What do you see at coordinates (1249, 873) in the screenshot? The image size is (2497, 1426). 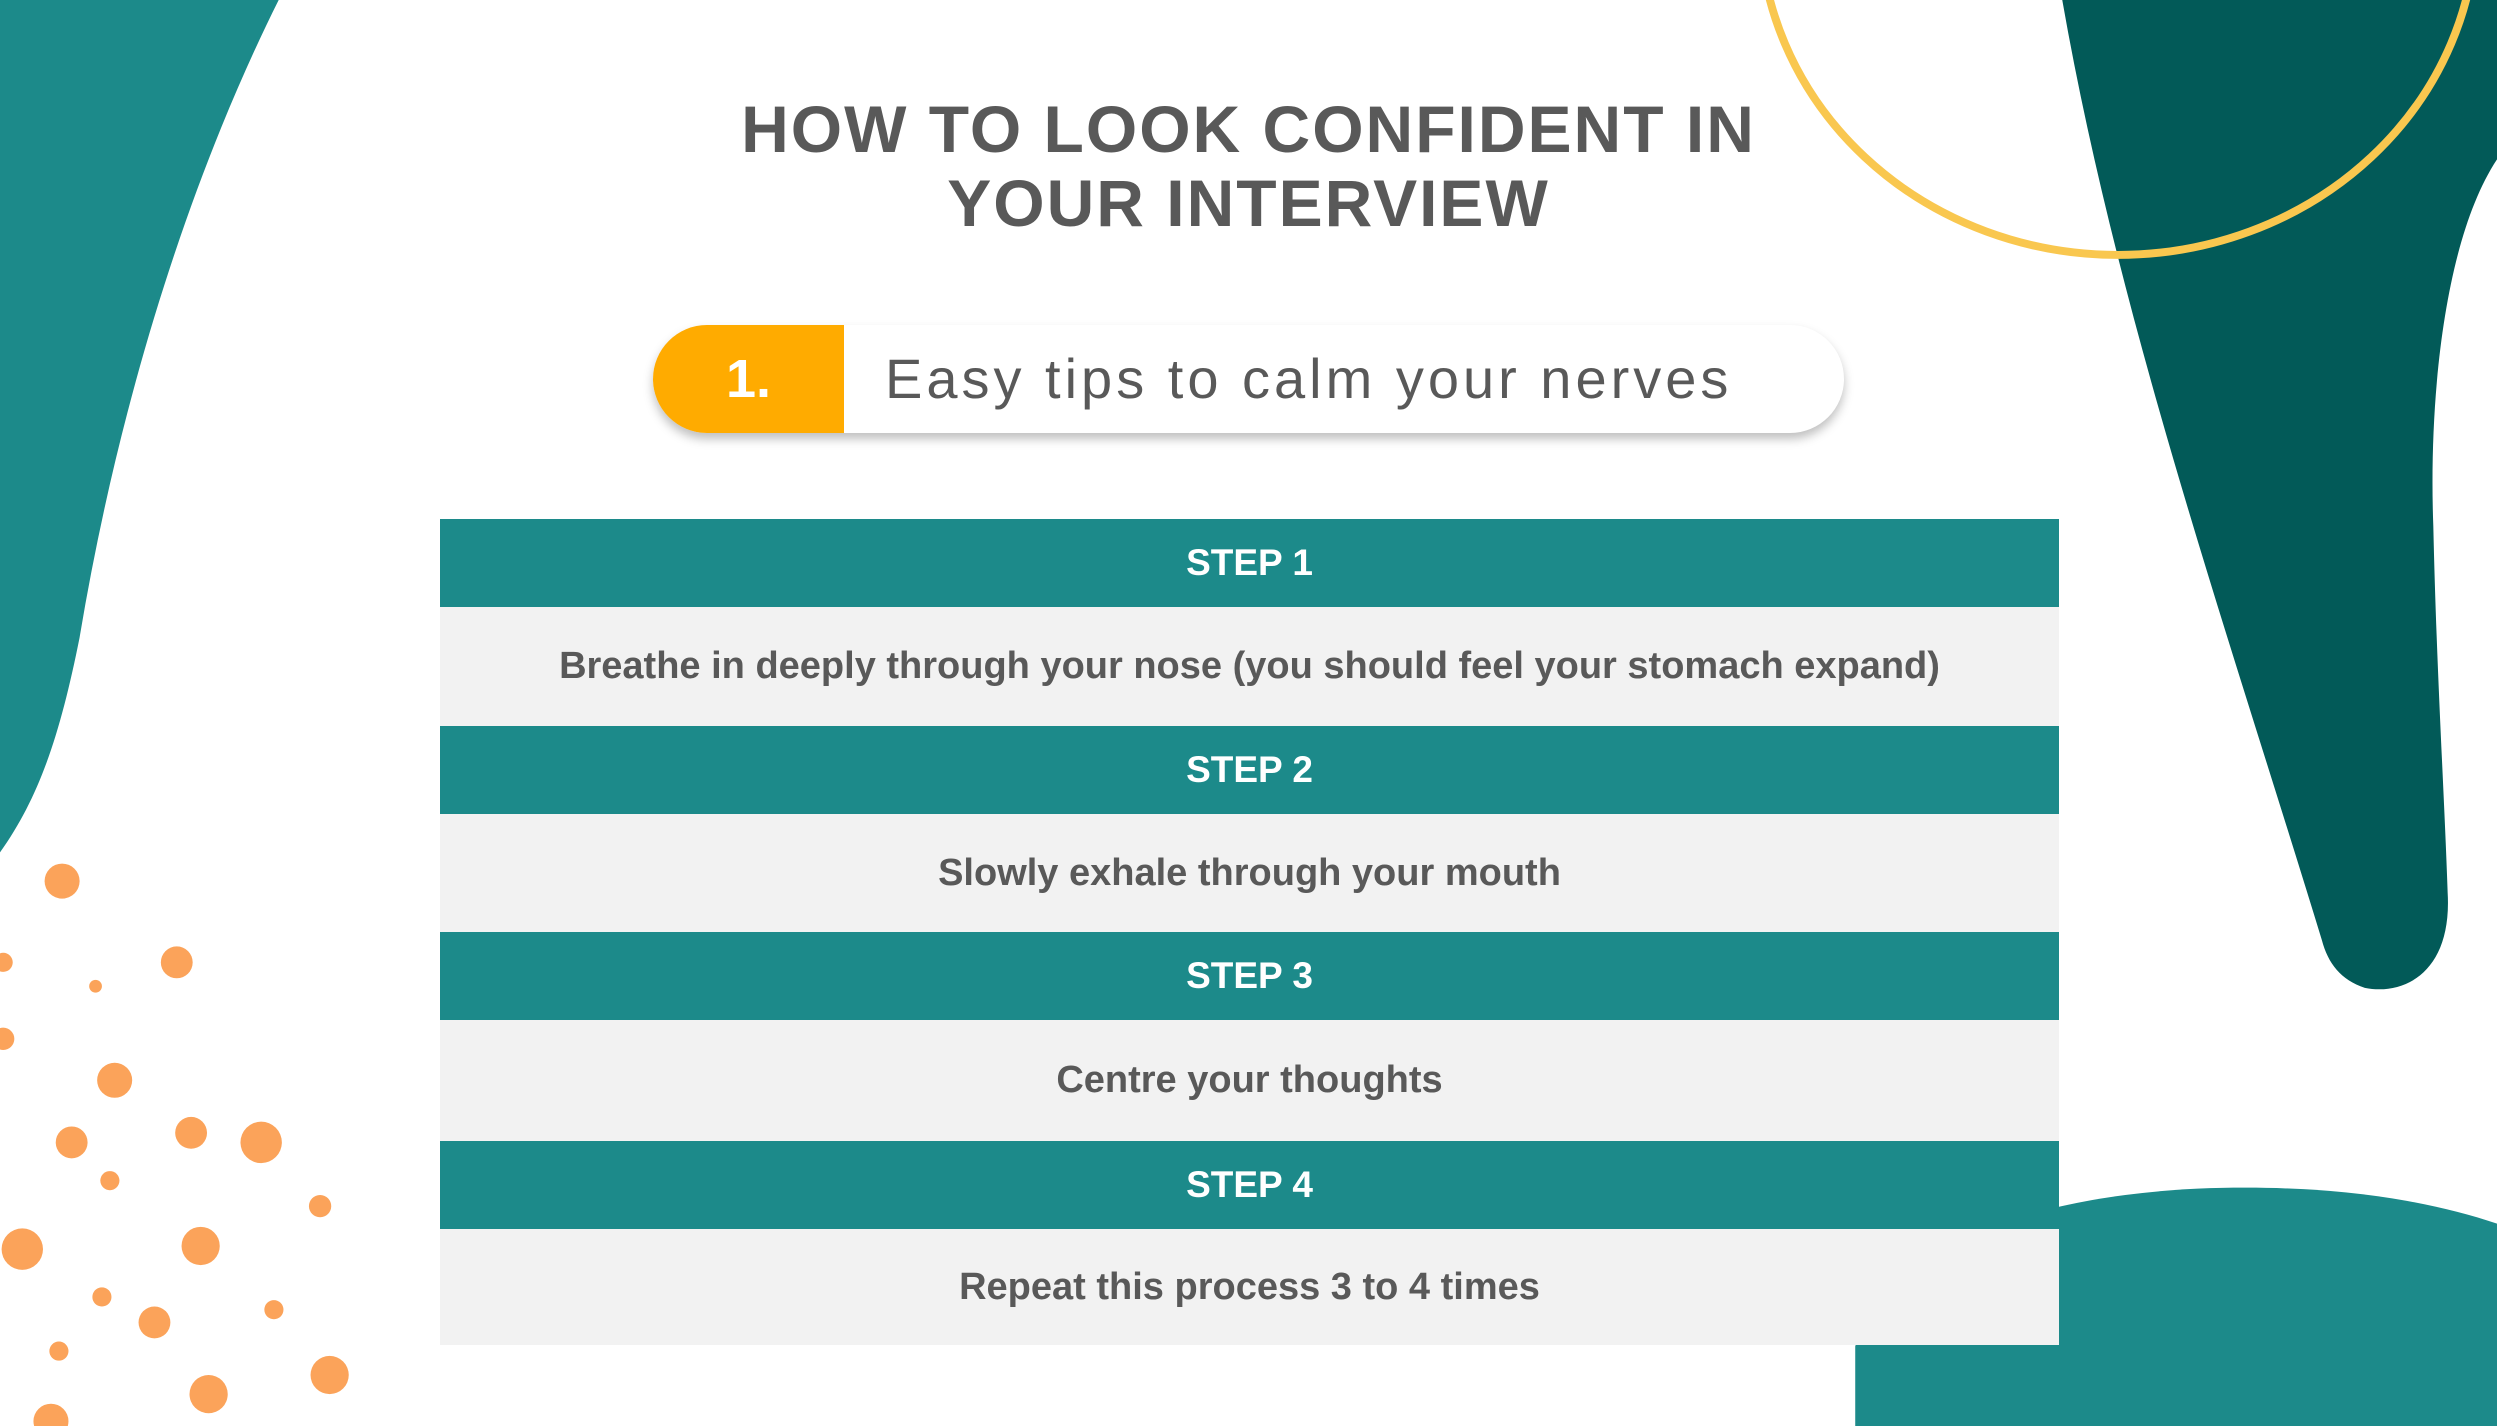 I see `step-text: Slowly exhale through your mouth` at bounding box center [1249, 873].